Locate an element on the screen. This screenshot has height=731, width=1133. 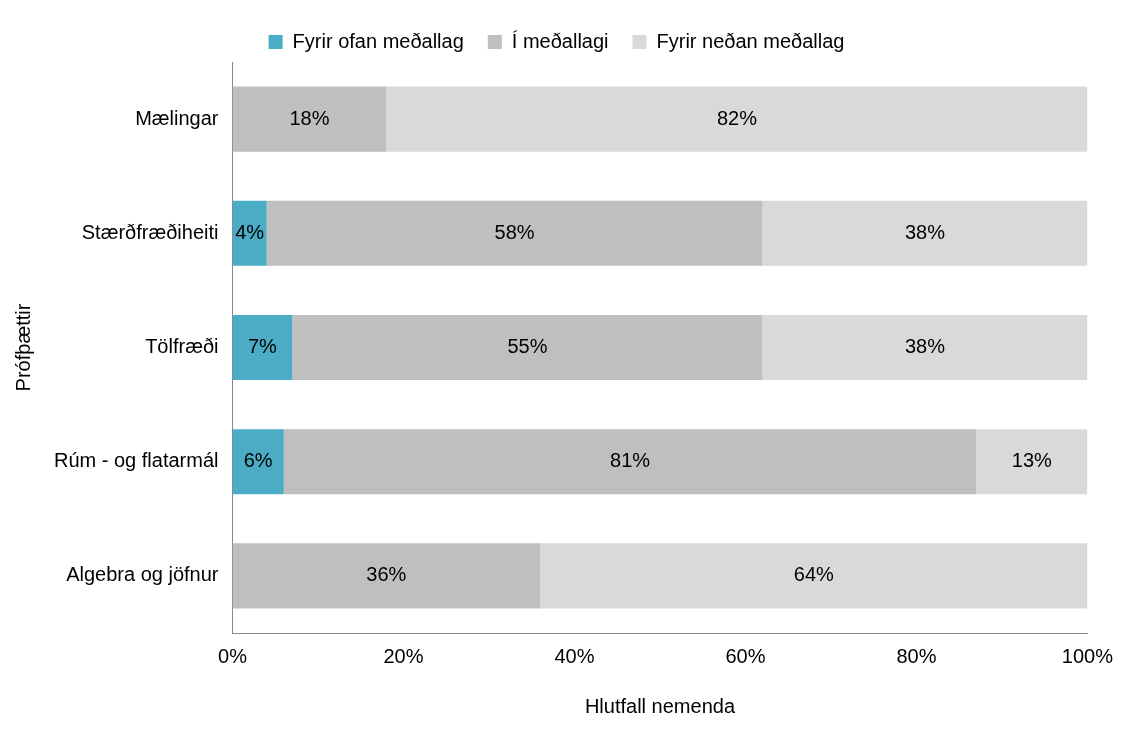
data-label: 18% is located at coordinates (309, 117).